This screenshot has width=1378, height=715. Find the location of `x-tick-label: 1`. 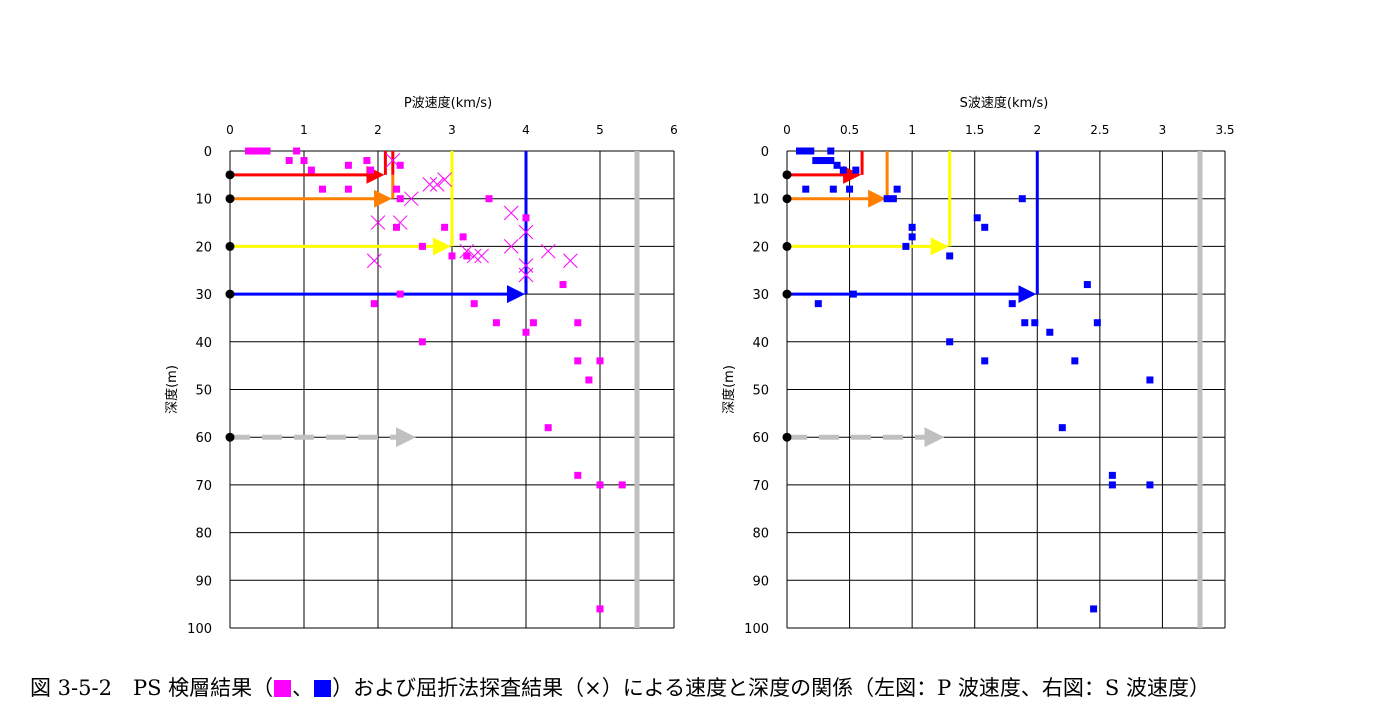

x-tick-label: 1 is located at coordinates (304, 130).